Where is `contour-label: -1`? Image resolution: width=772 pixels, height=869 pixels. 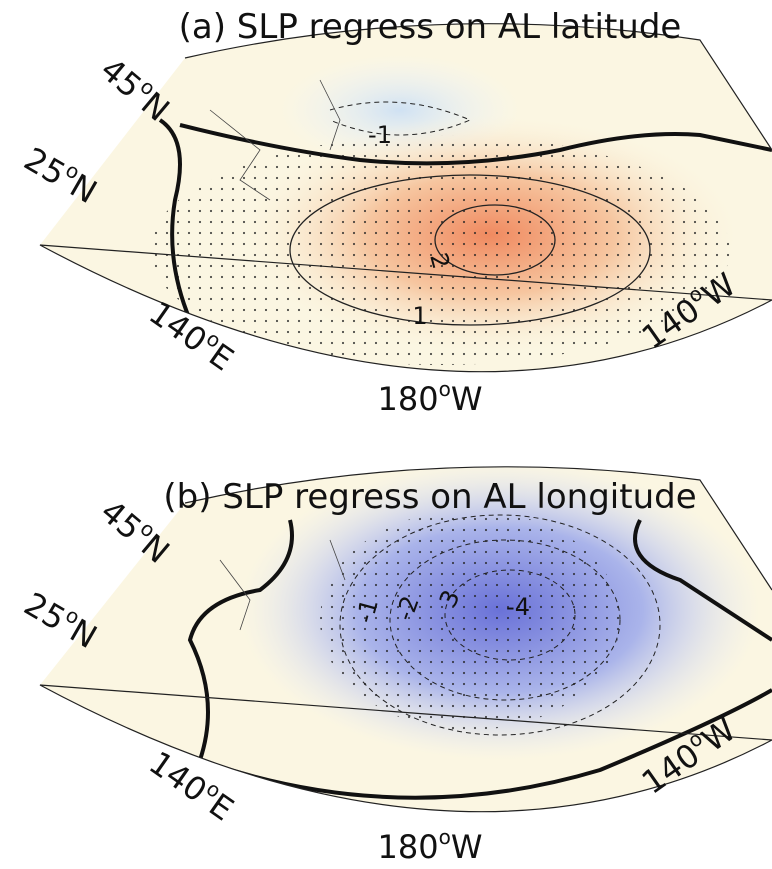
contour-label: -1 is located at coordinates (380, 135).